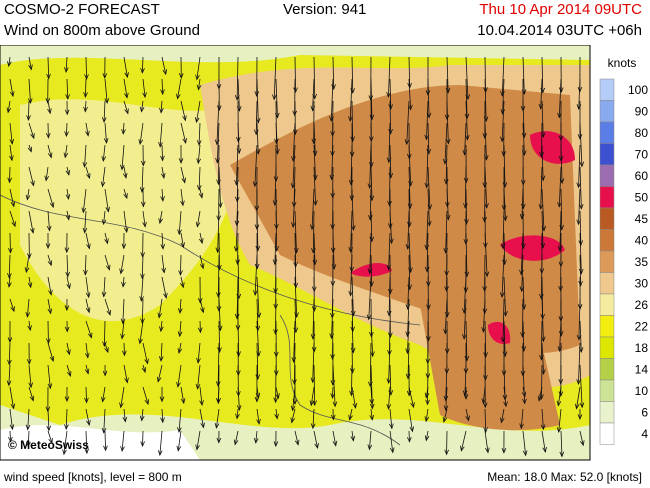  Describe the element at coordinates (644, 434) in the screenshot. I see `legend-label: 4` at that location.